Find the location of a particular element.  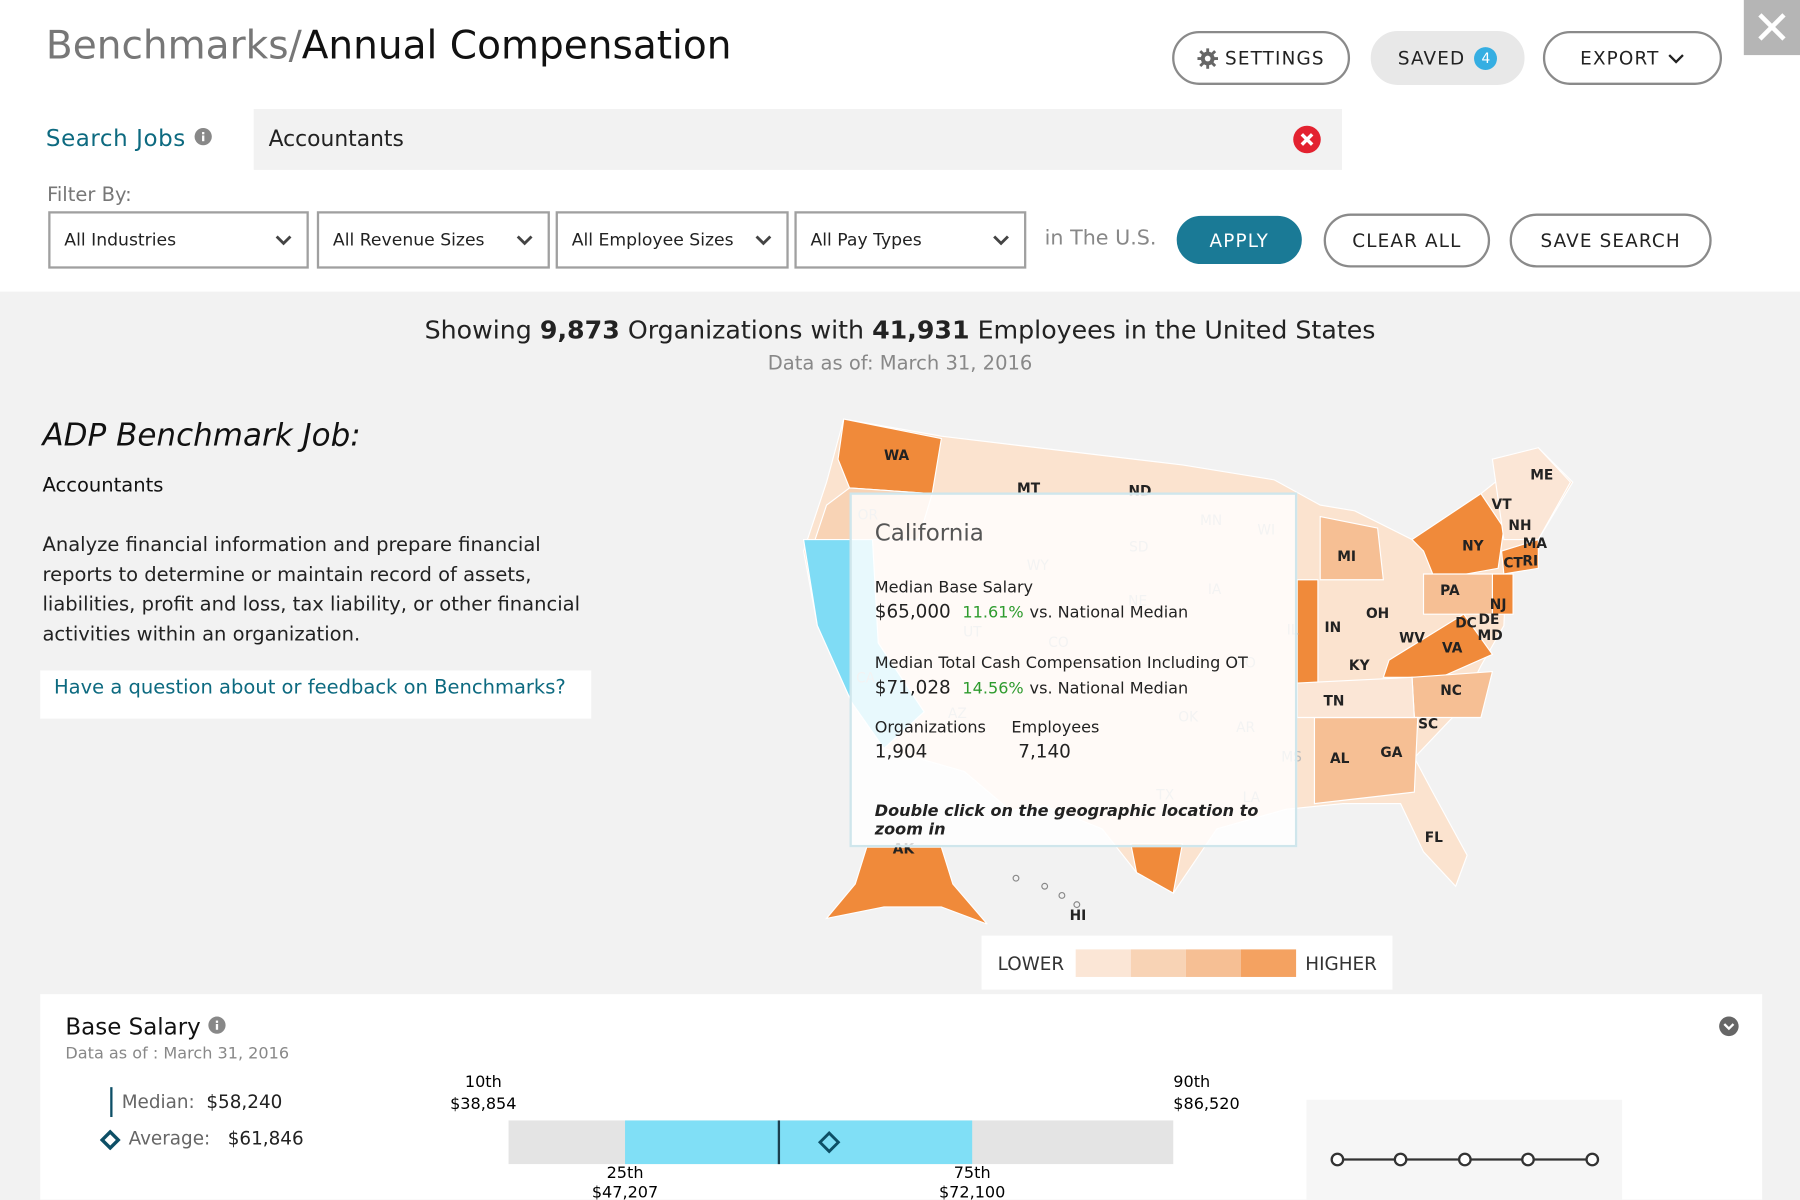

trend-panel is located at coordinates (1464, 1149).